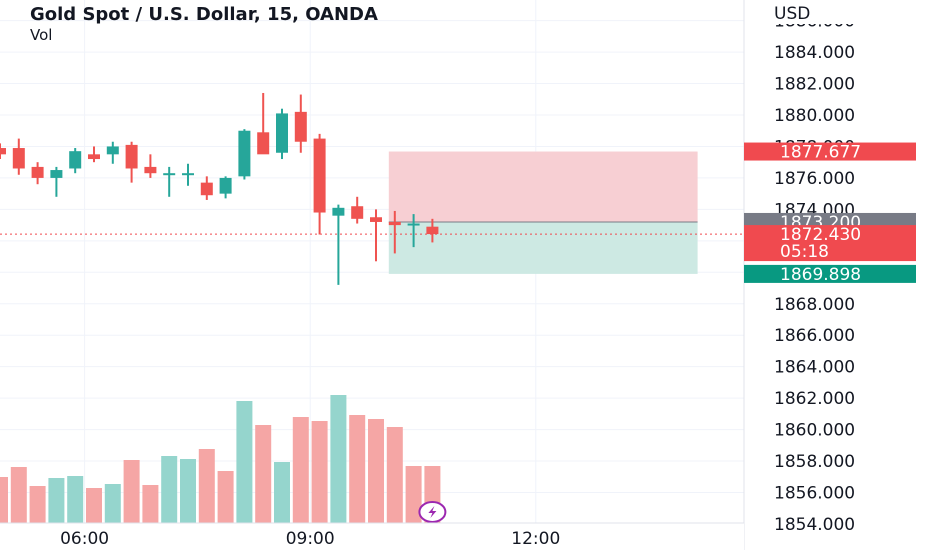  What do you see at coordinates (814, 462) in the screenshot?
I see `price-tick-label: 1858.000` at bounding box center [814, 462].